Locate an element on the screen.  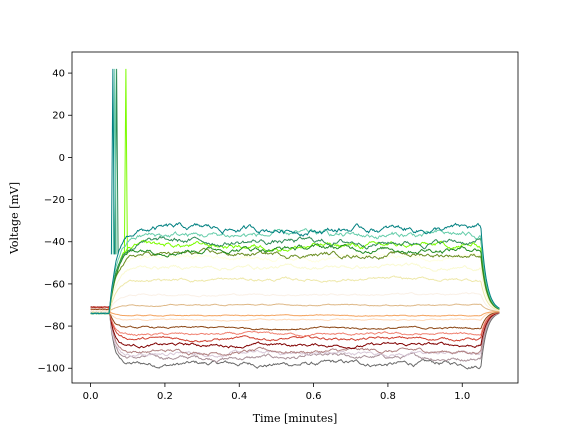
x-tick-label: 0.2 is located at coordinates (165, 396).